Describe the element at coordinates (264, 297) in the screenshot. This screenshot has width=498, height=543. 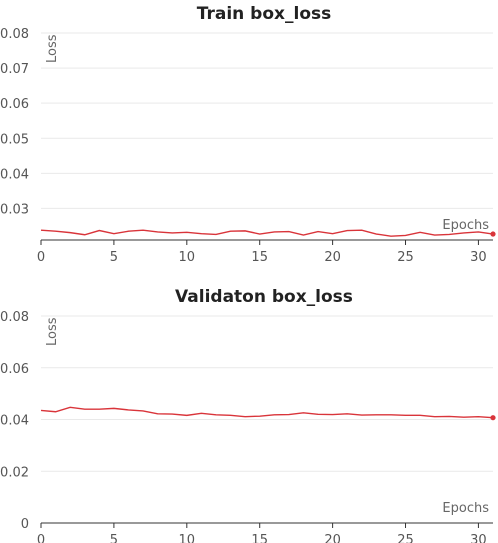
I see `chart-title: Validaton box_loss` at that location.